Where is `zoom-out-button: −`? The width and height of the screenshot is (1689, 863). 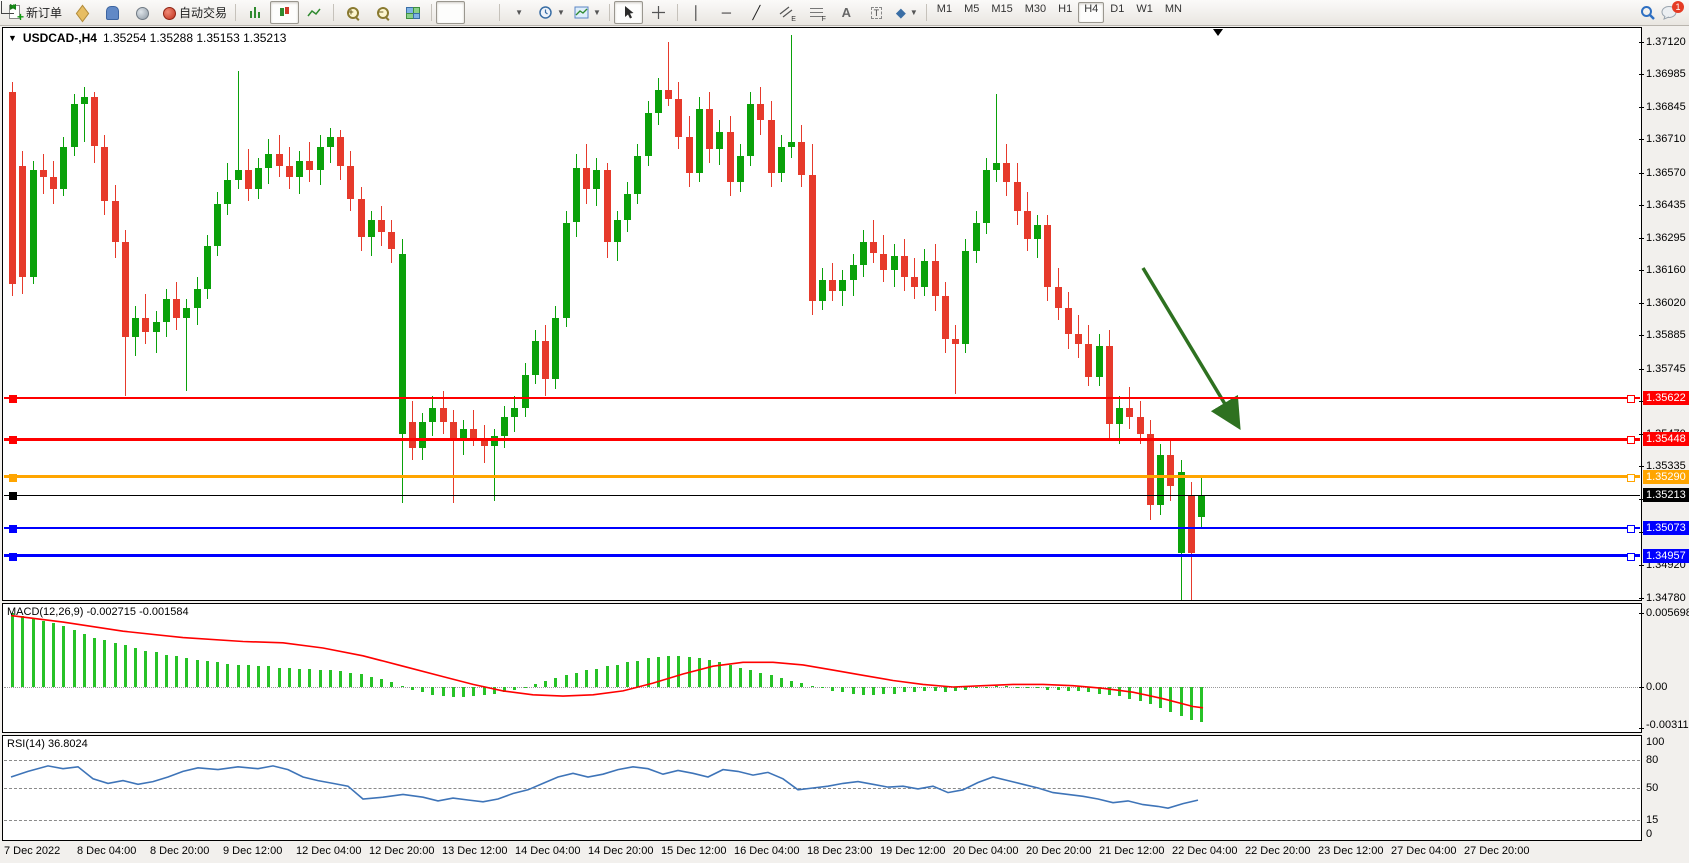
zoom-out-button: − is located at coordinates (382, 12).